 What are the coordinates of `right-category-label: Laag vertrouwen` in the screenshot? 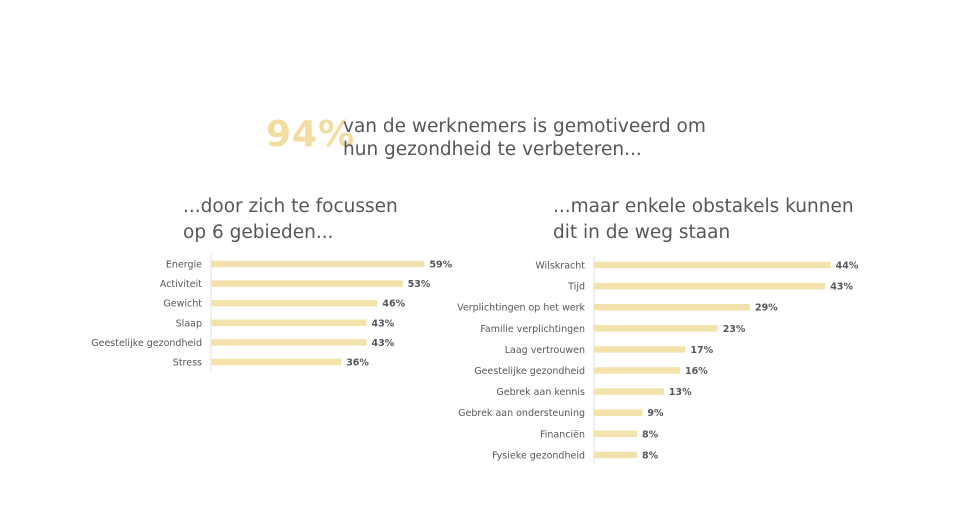 It's located at (545, 350).